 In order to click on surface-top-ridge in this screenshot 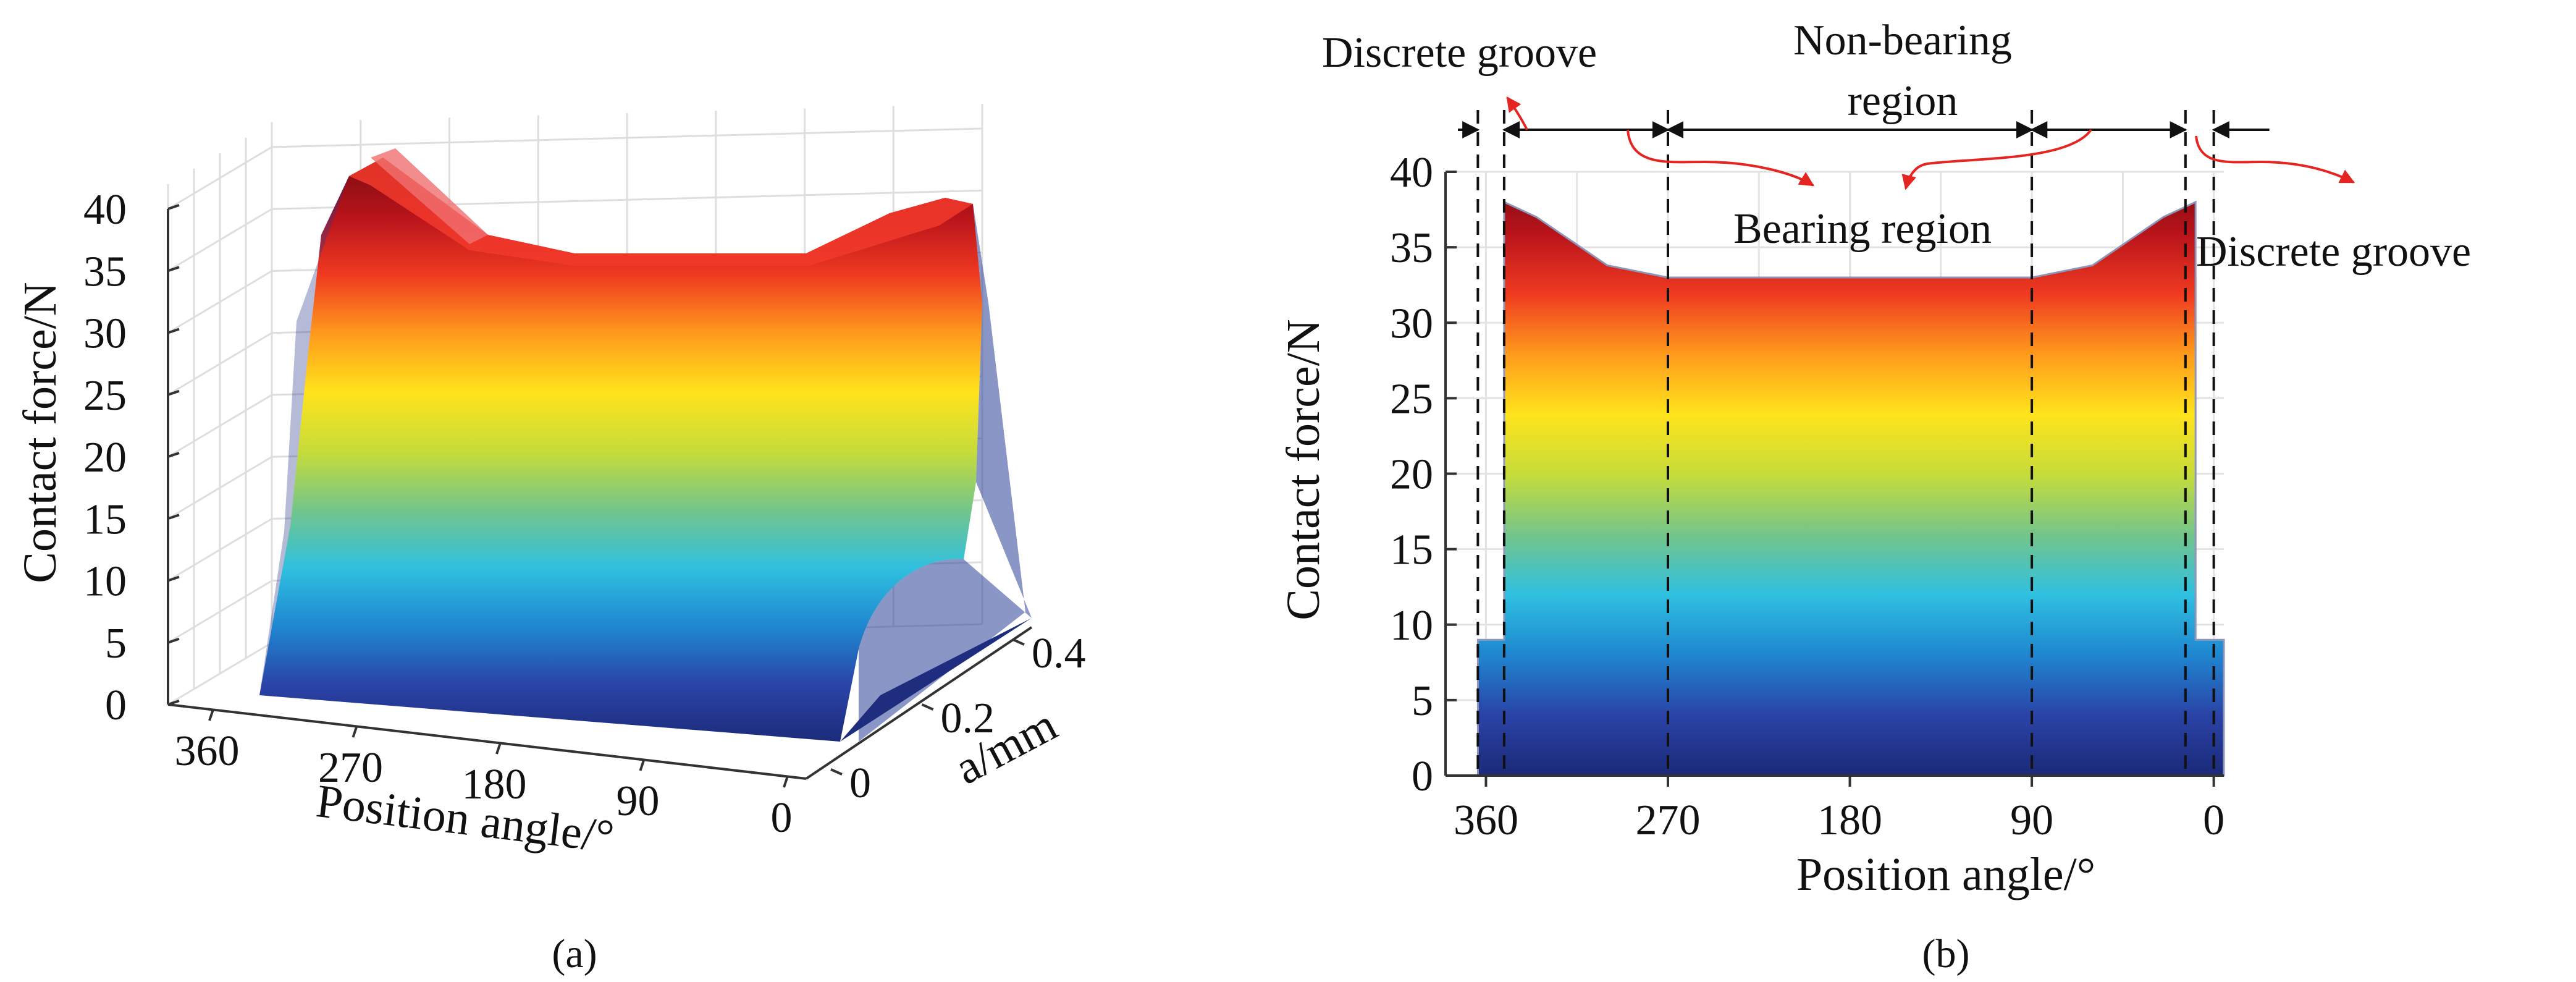, I will do `click(661, 212)`.